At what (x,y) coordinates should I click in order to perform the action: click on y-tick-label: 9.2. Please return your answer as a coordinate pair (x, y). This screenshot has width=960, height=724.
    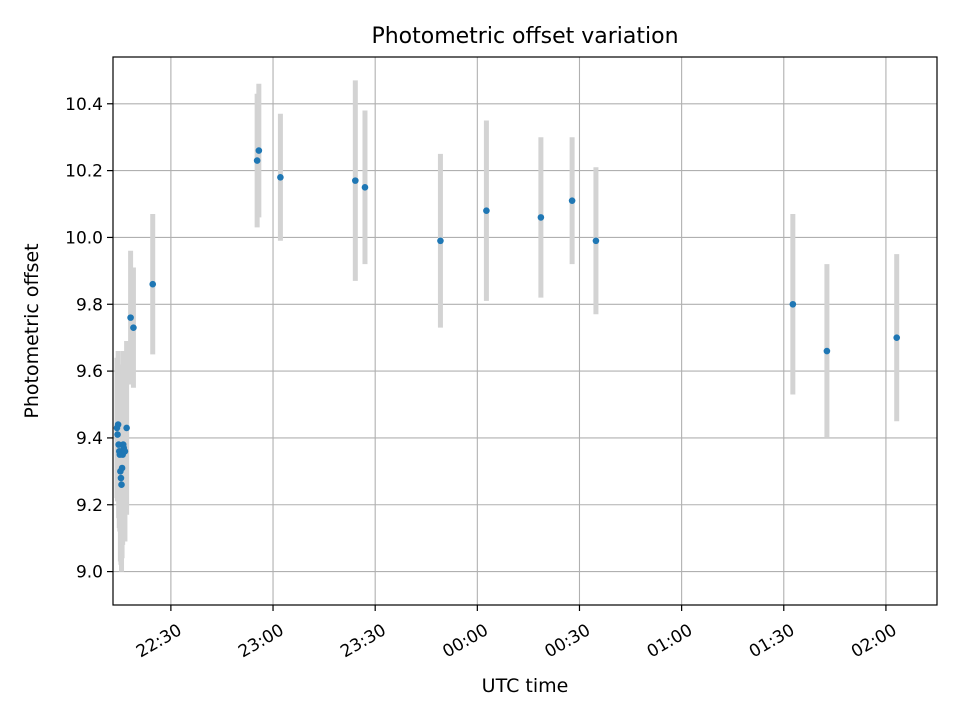
    Looking at the image, I should click on (89, 506).